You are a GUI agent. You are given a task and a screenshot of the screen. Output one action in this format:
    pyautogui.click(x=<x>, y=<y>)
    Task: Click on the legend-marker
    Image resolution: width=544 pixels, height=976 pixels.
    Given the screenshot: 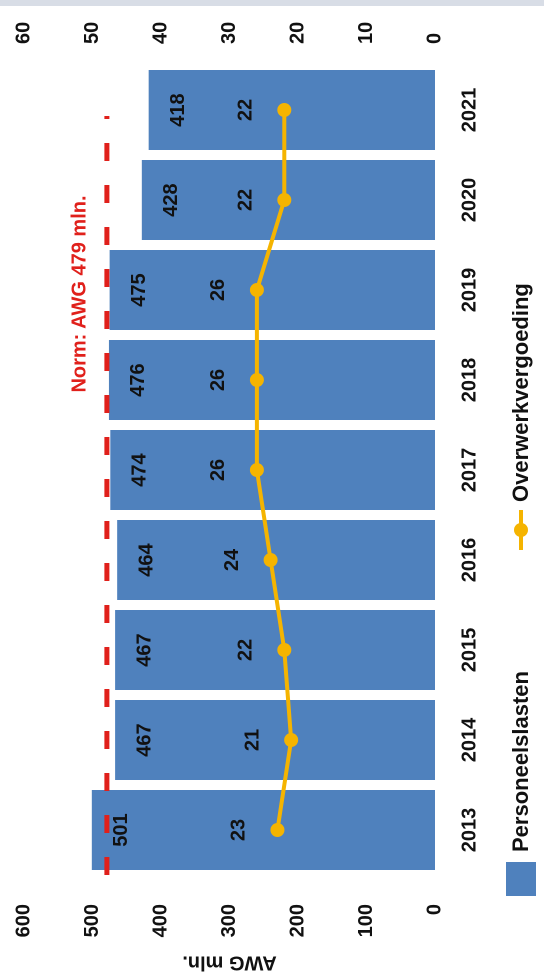 What is the action you would take?
    pyautogui.click(x=521, y=530)
    